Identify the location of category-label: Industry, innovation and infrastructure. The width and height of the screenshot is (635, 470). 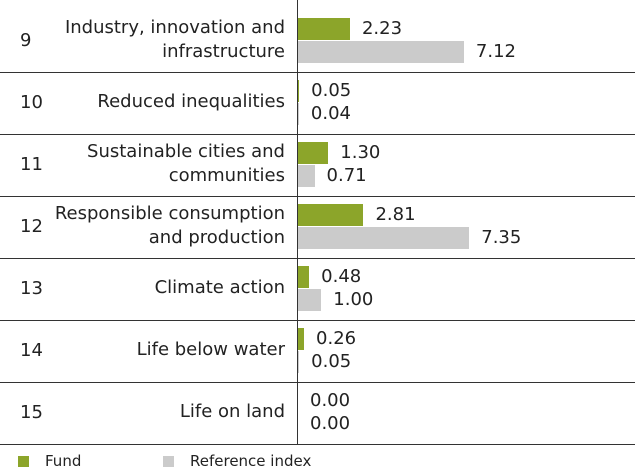
(174, 39).